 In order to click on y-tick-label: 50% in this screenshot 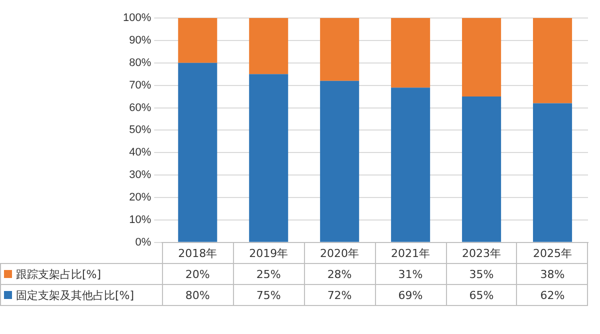, I will do `click(140, 130)`.